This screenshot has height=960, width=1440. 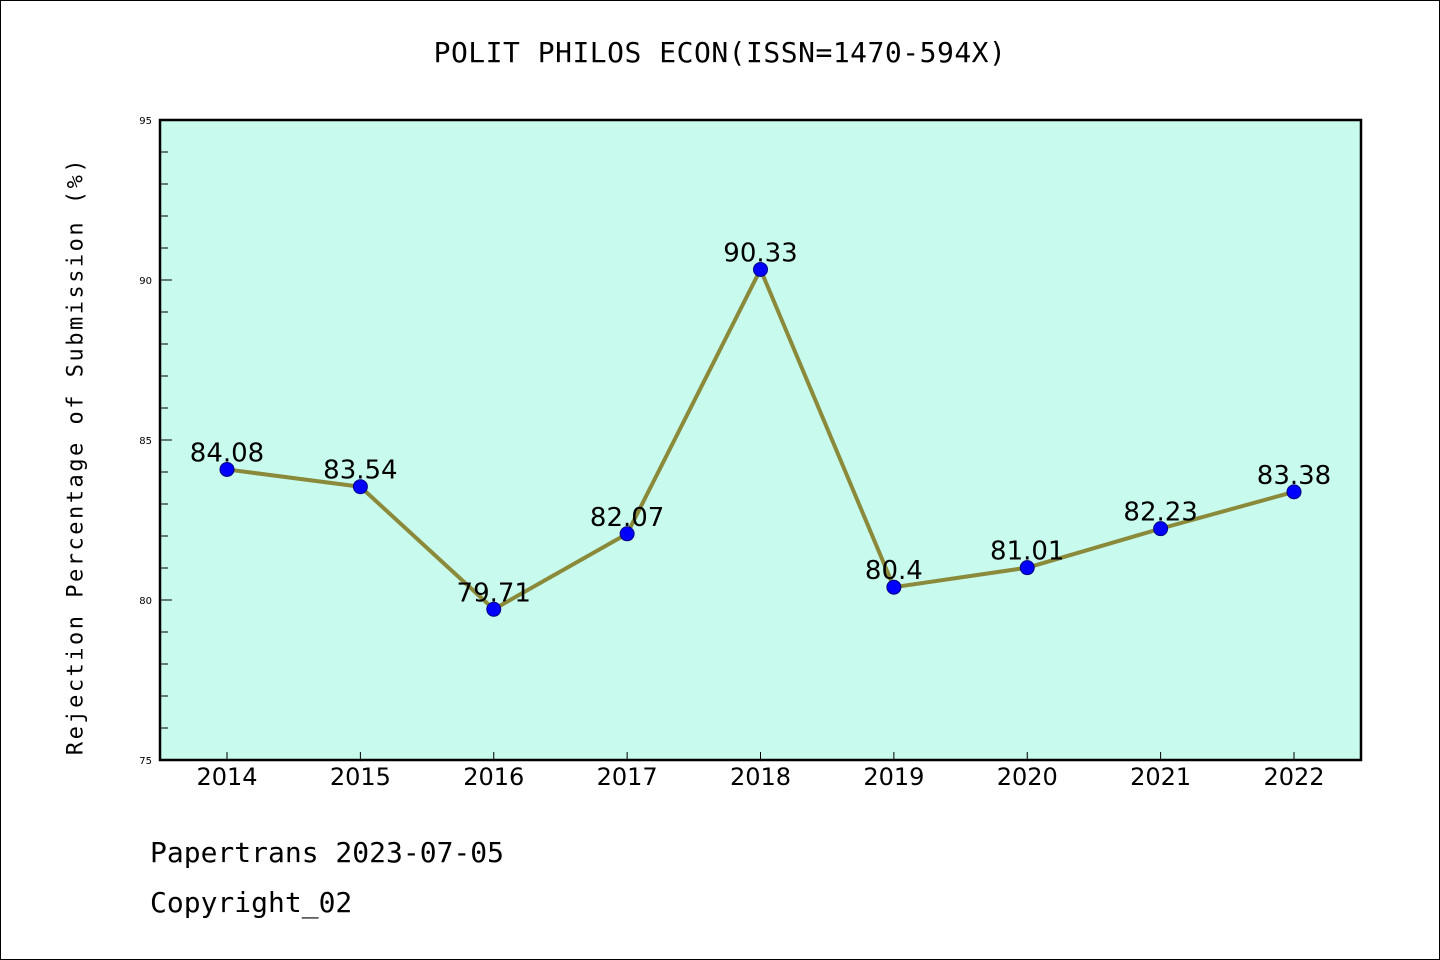 I want to click on y-tick-label: 95, so click(x=145, y=121).